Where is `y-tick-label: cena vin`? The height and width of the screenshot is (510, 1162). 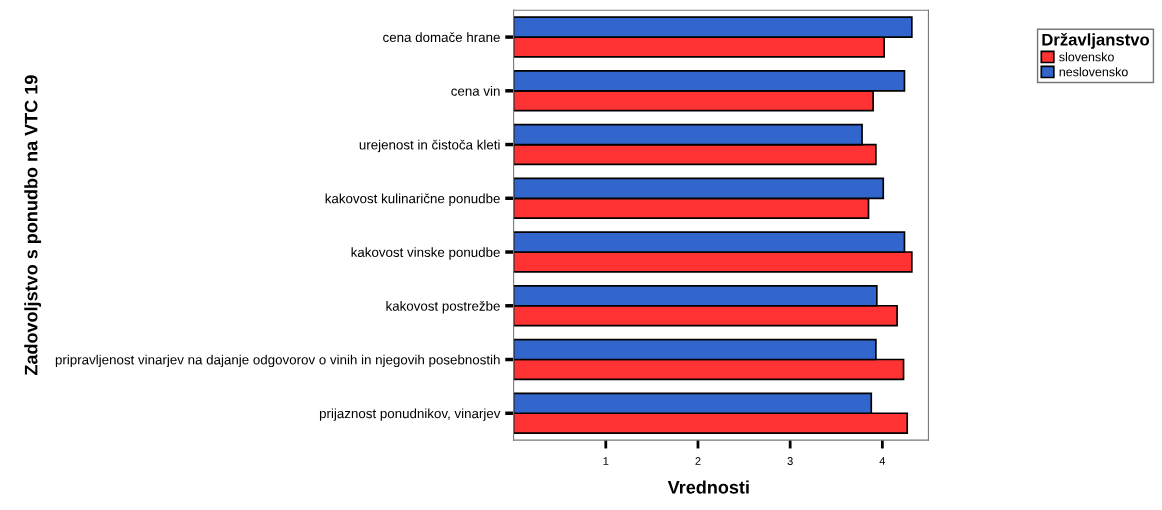 y-tick-label: cena vin is located at coordinates (475, 90).